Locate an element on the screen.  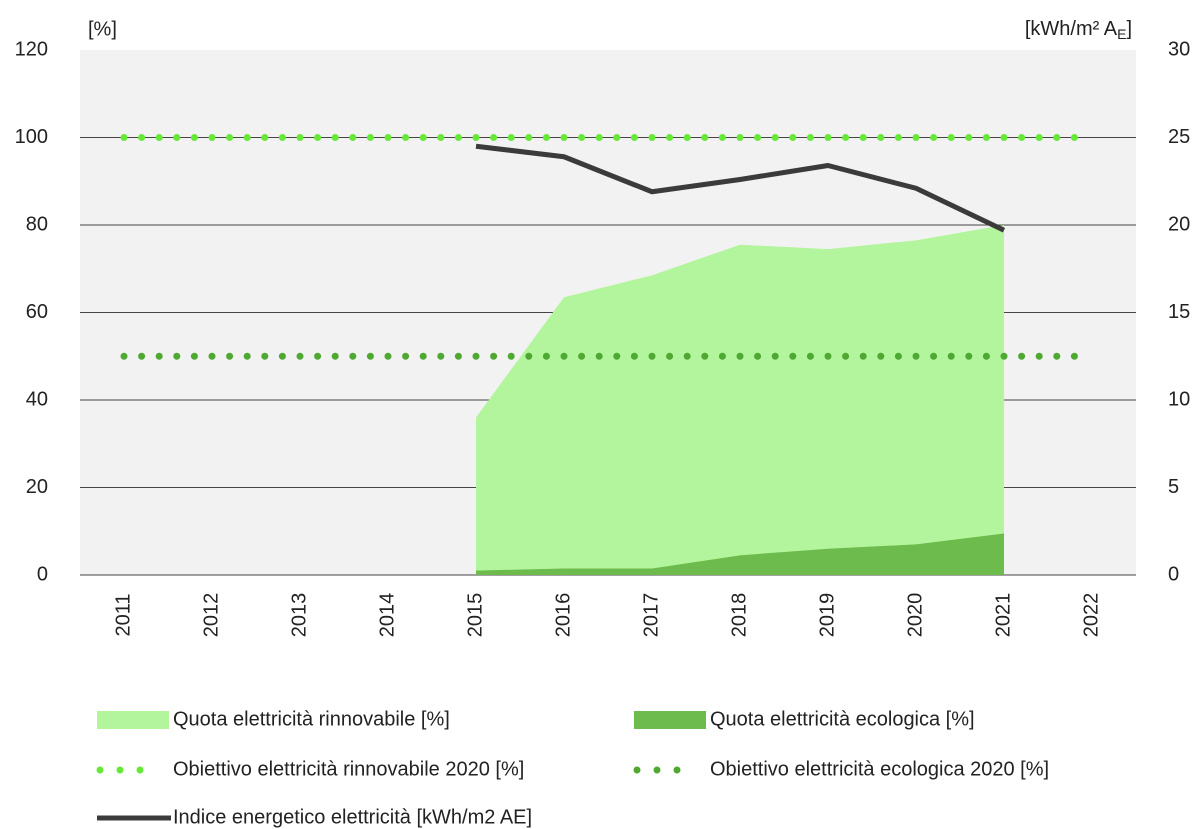
y2-tick-label: 15 is located at coordinates (1179, 312).